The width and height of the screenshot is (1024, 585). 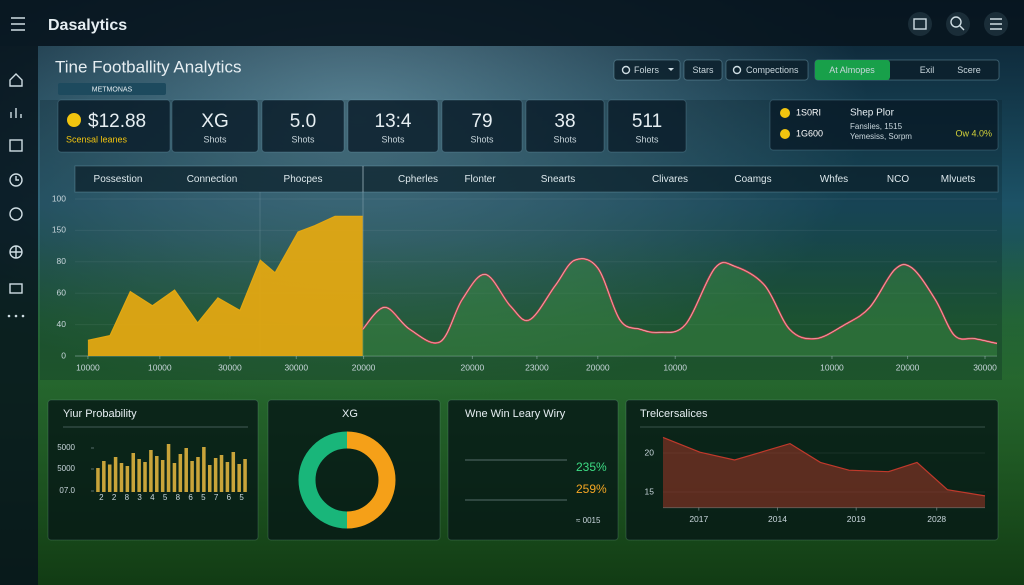 I want to click on filters-button: Folers, so click(x=647, y=70).